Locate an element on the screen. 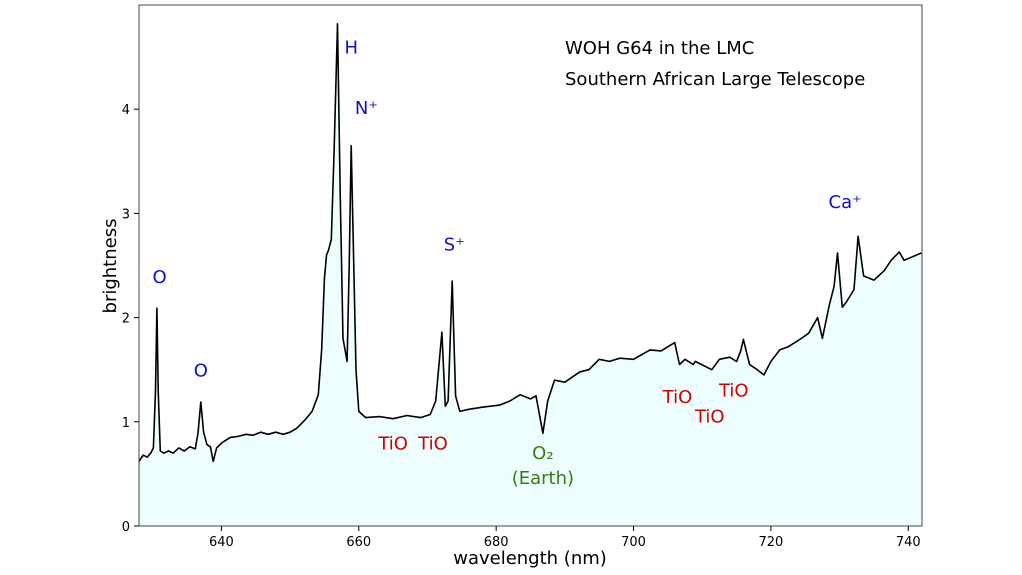  x-tick-label: 660 is located at coordinates (358, 542).